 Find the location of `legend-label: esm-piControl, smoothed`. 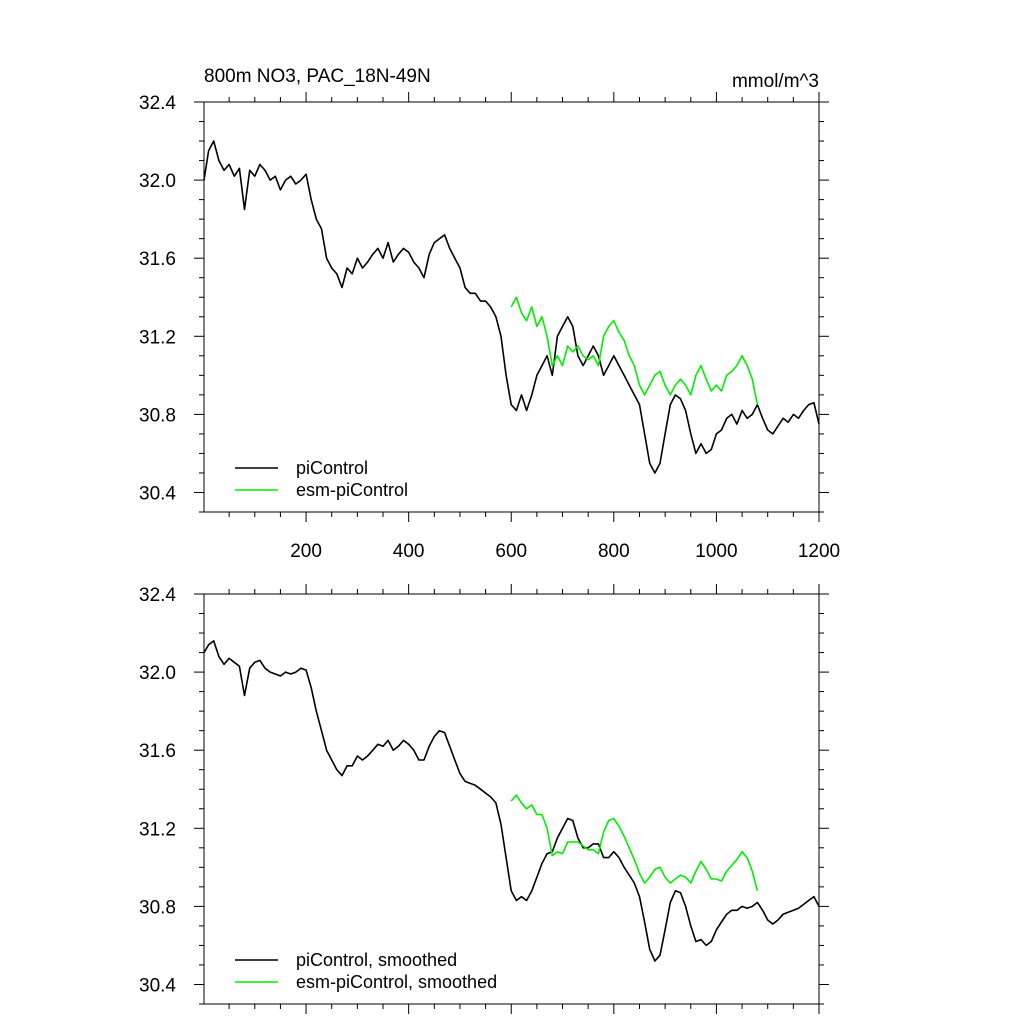

legend-label: esm-piControl, smoothed is located at coordinates (396, 982).